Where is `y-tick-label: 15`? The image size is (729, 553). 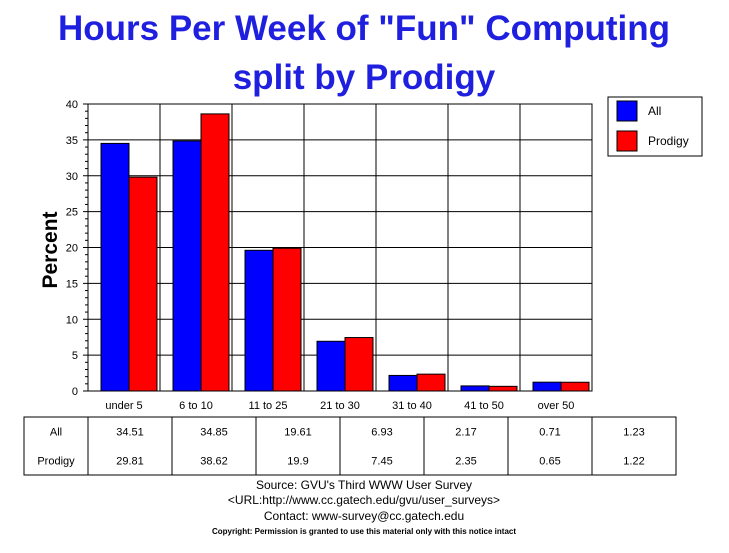
y-tick-label: 15 is located at coordinates (72, 284).